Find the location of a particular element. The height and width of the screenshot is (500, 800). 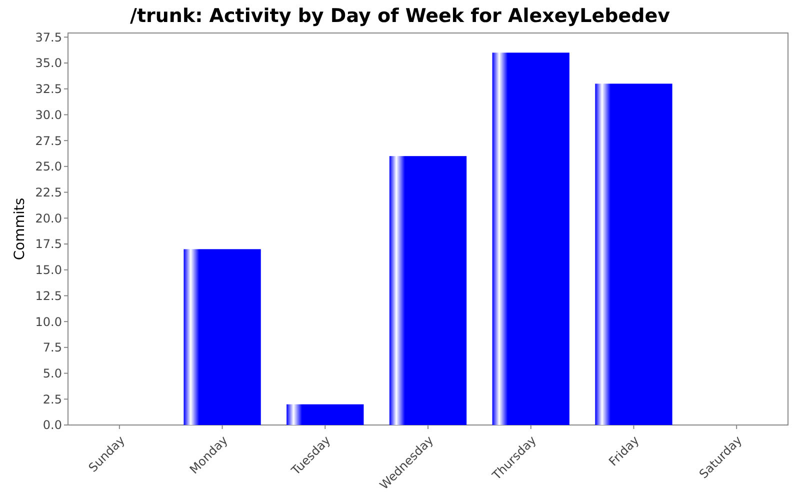

y-tick-label: 35.0 is located at coordinates (48, 63).